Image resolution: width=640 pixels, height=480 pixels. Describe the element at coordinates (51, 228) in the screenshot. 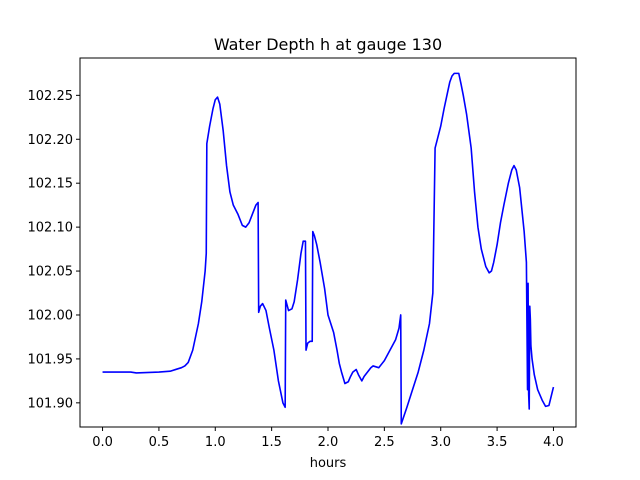

I see `y-tick-label: 102.10` at that location.